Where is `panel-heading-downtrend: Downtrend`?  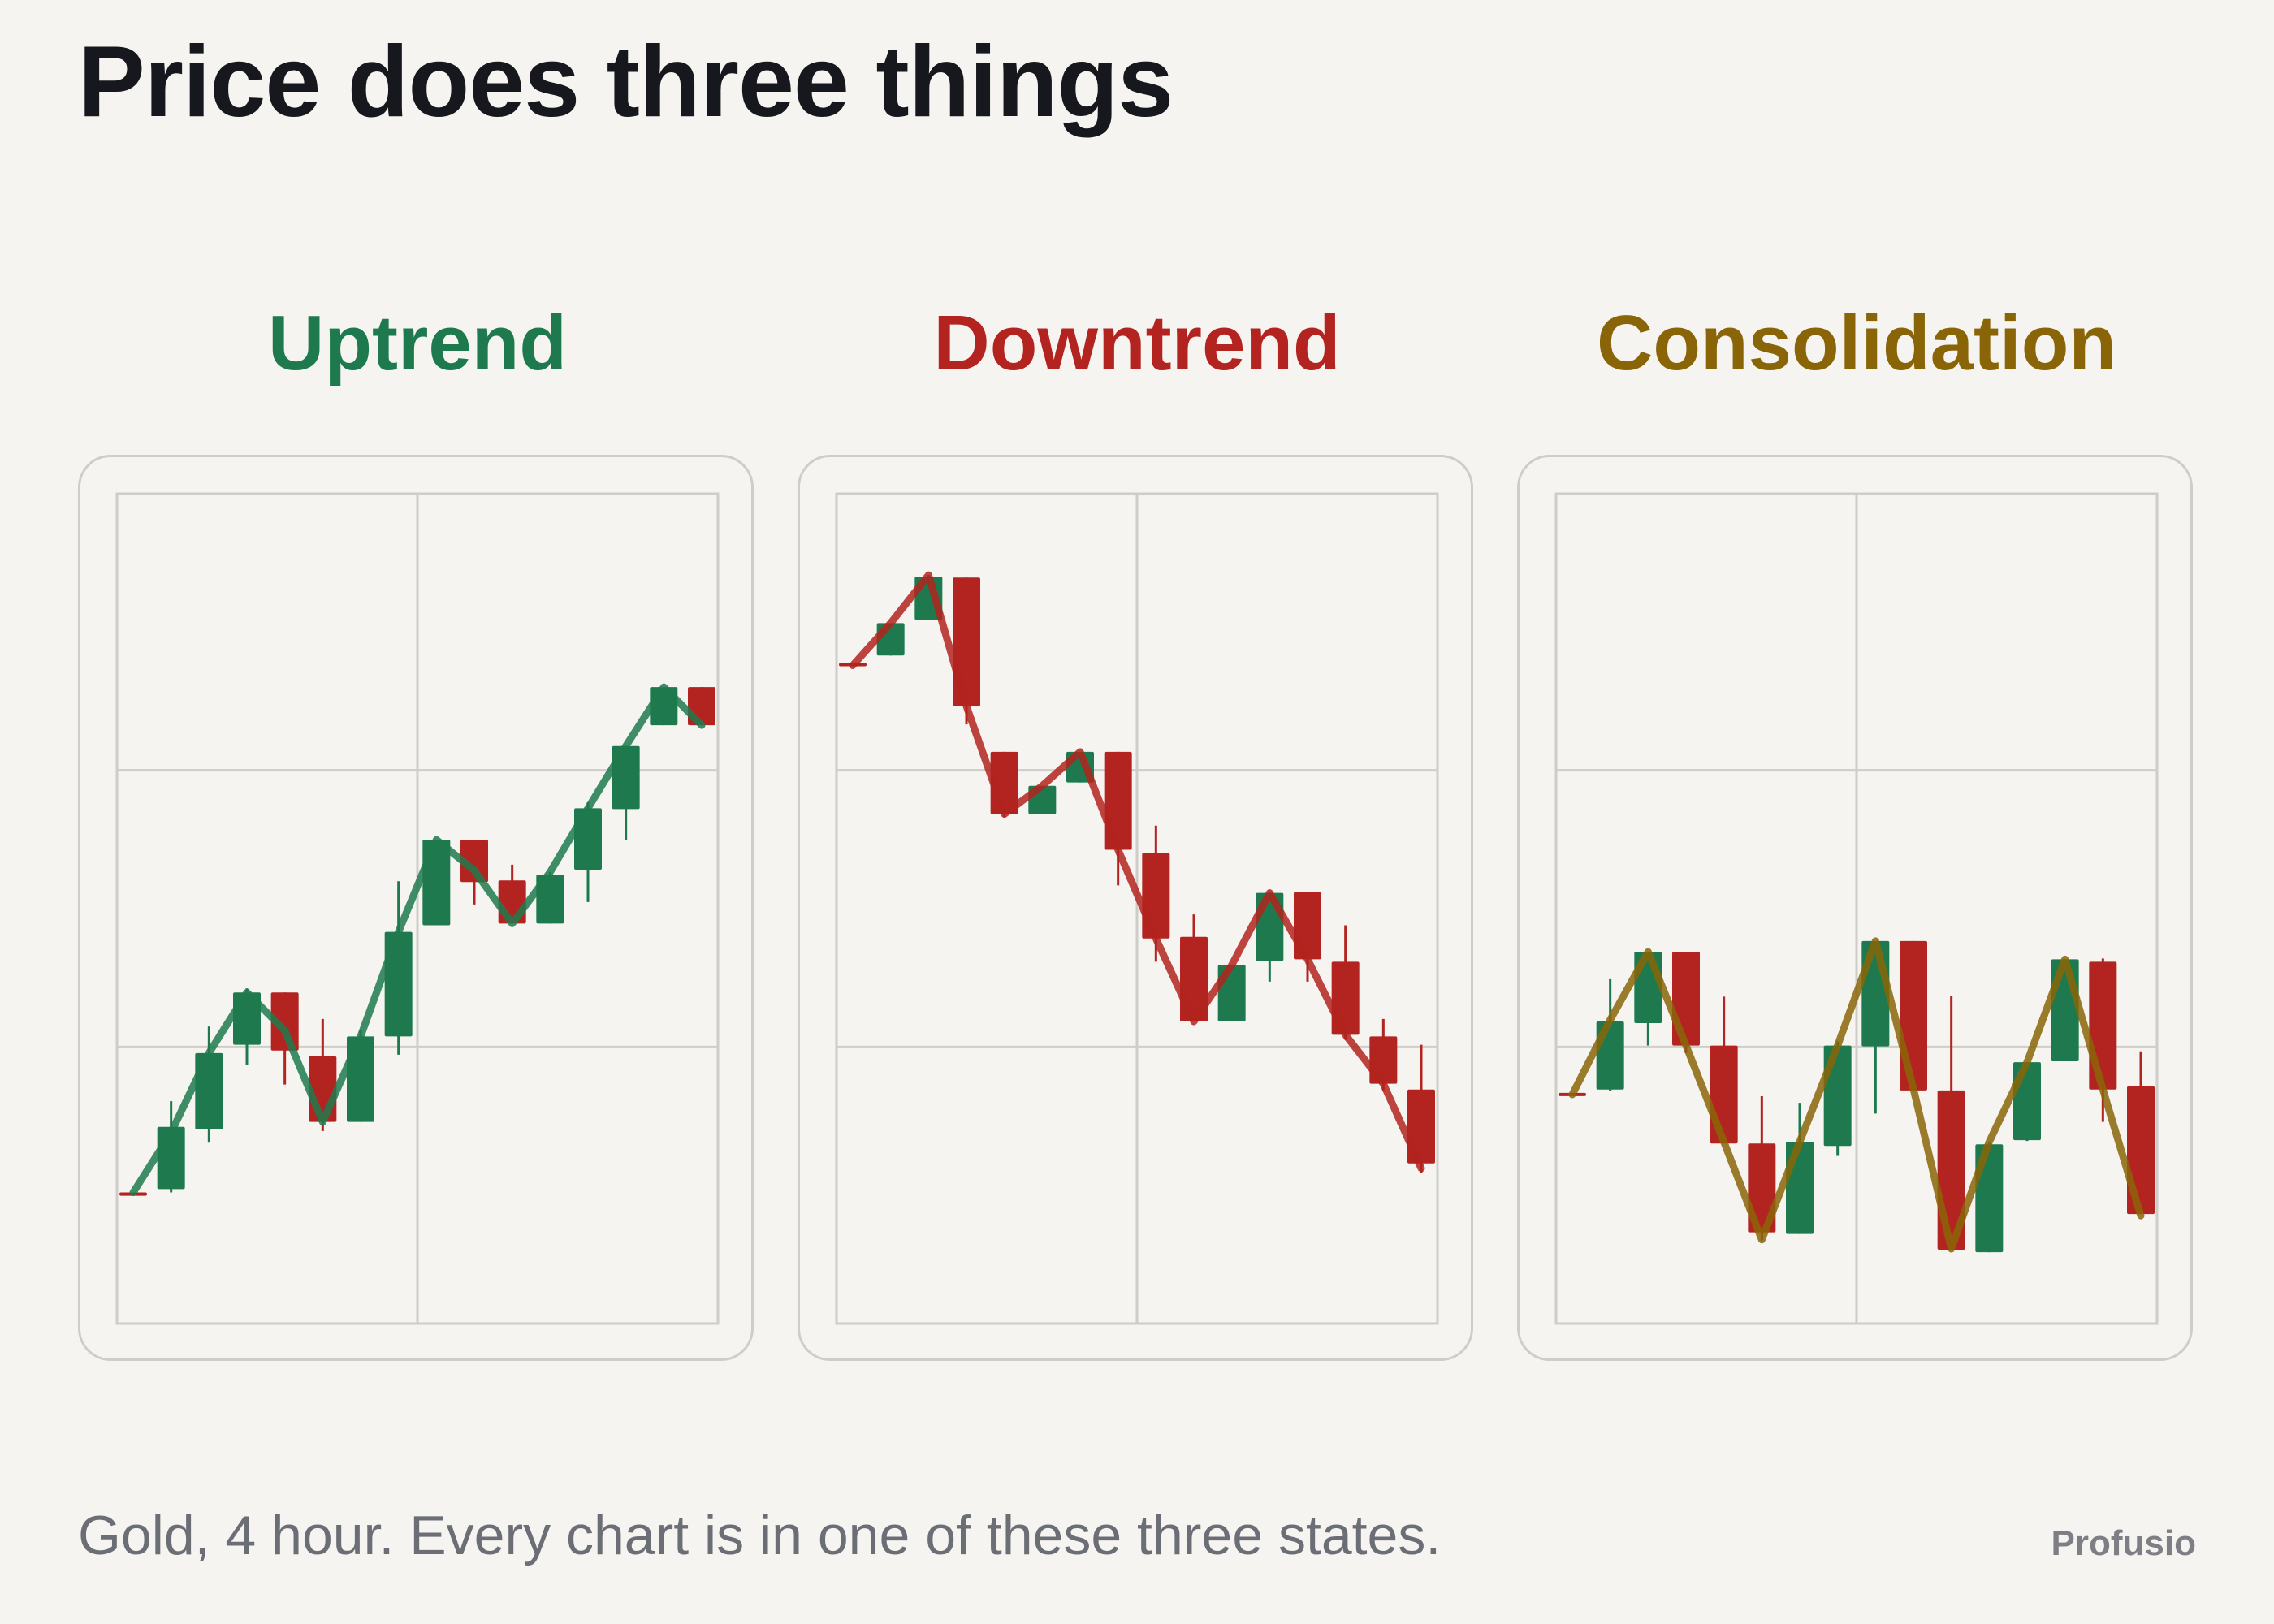 panel-heading-downtrend: Downtrend is located at coordinates (1137, 344).